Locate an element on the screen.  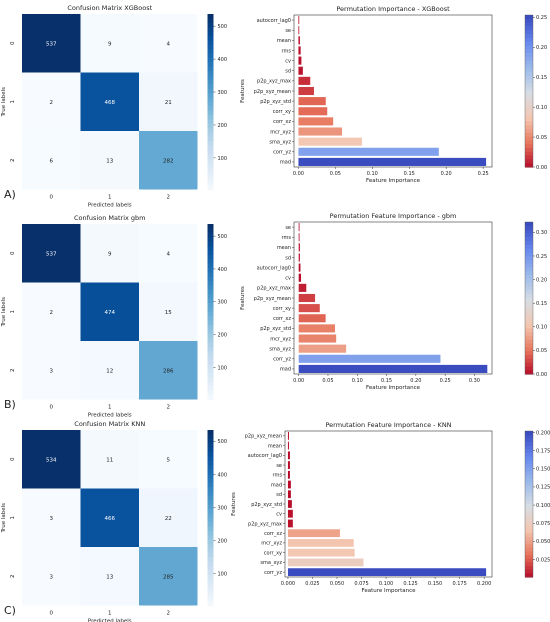
cell-value: 13 is located at coordinates (109, 577).